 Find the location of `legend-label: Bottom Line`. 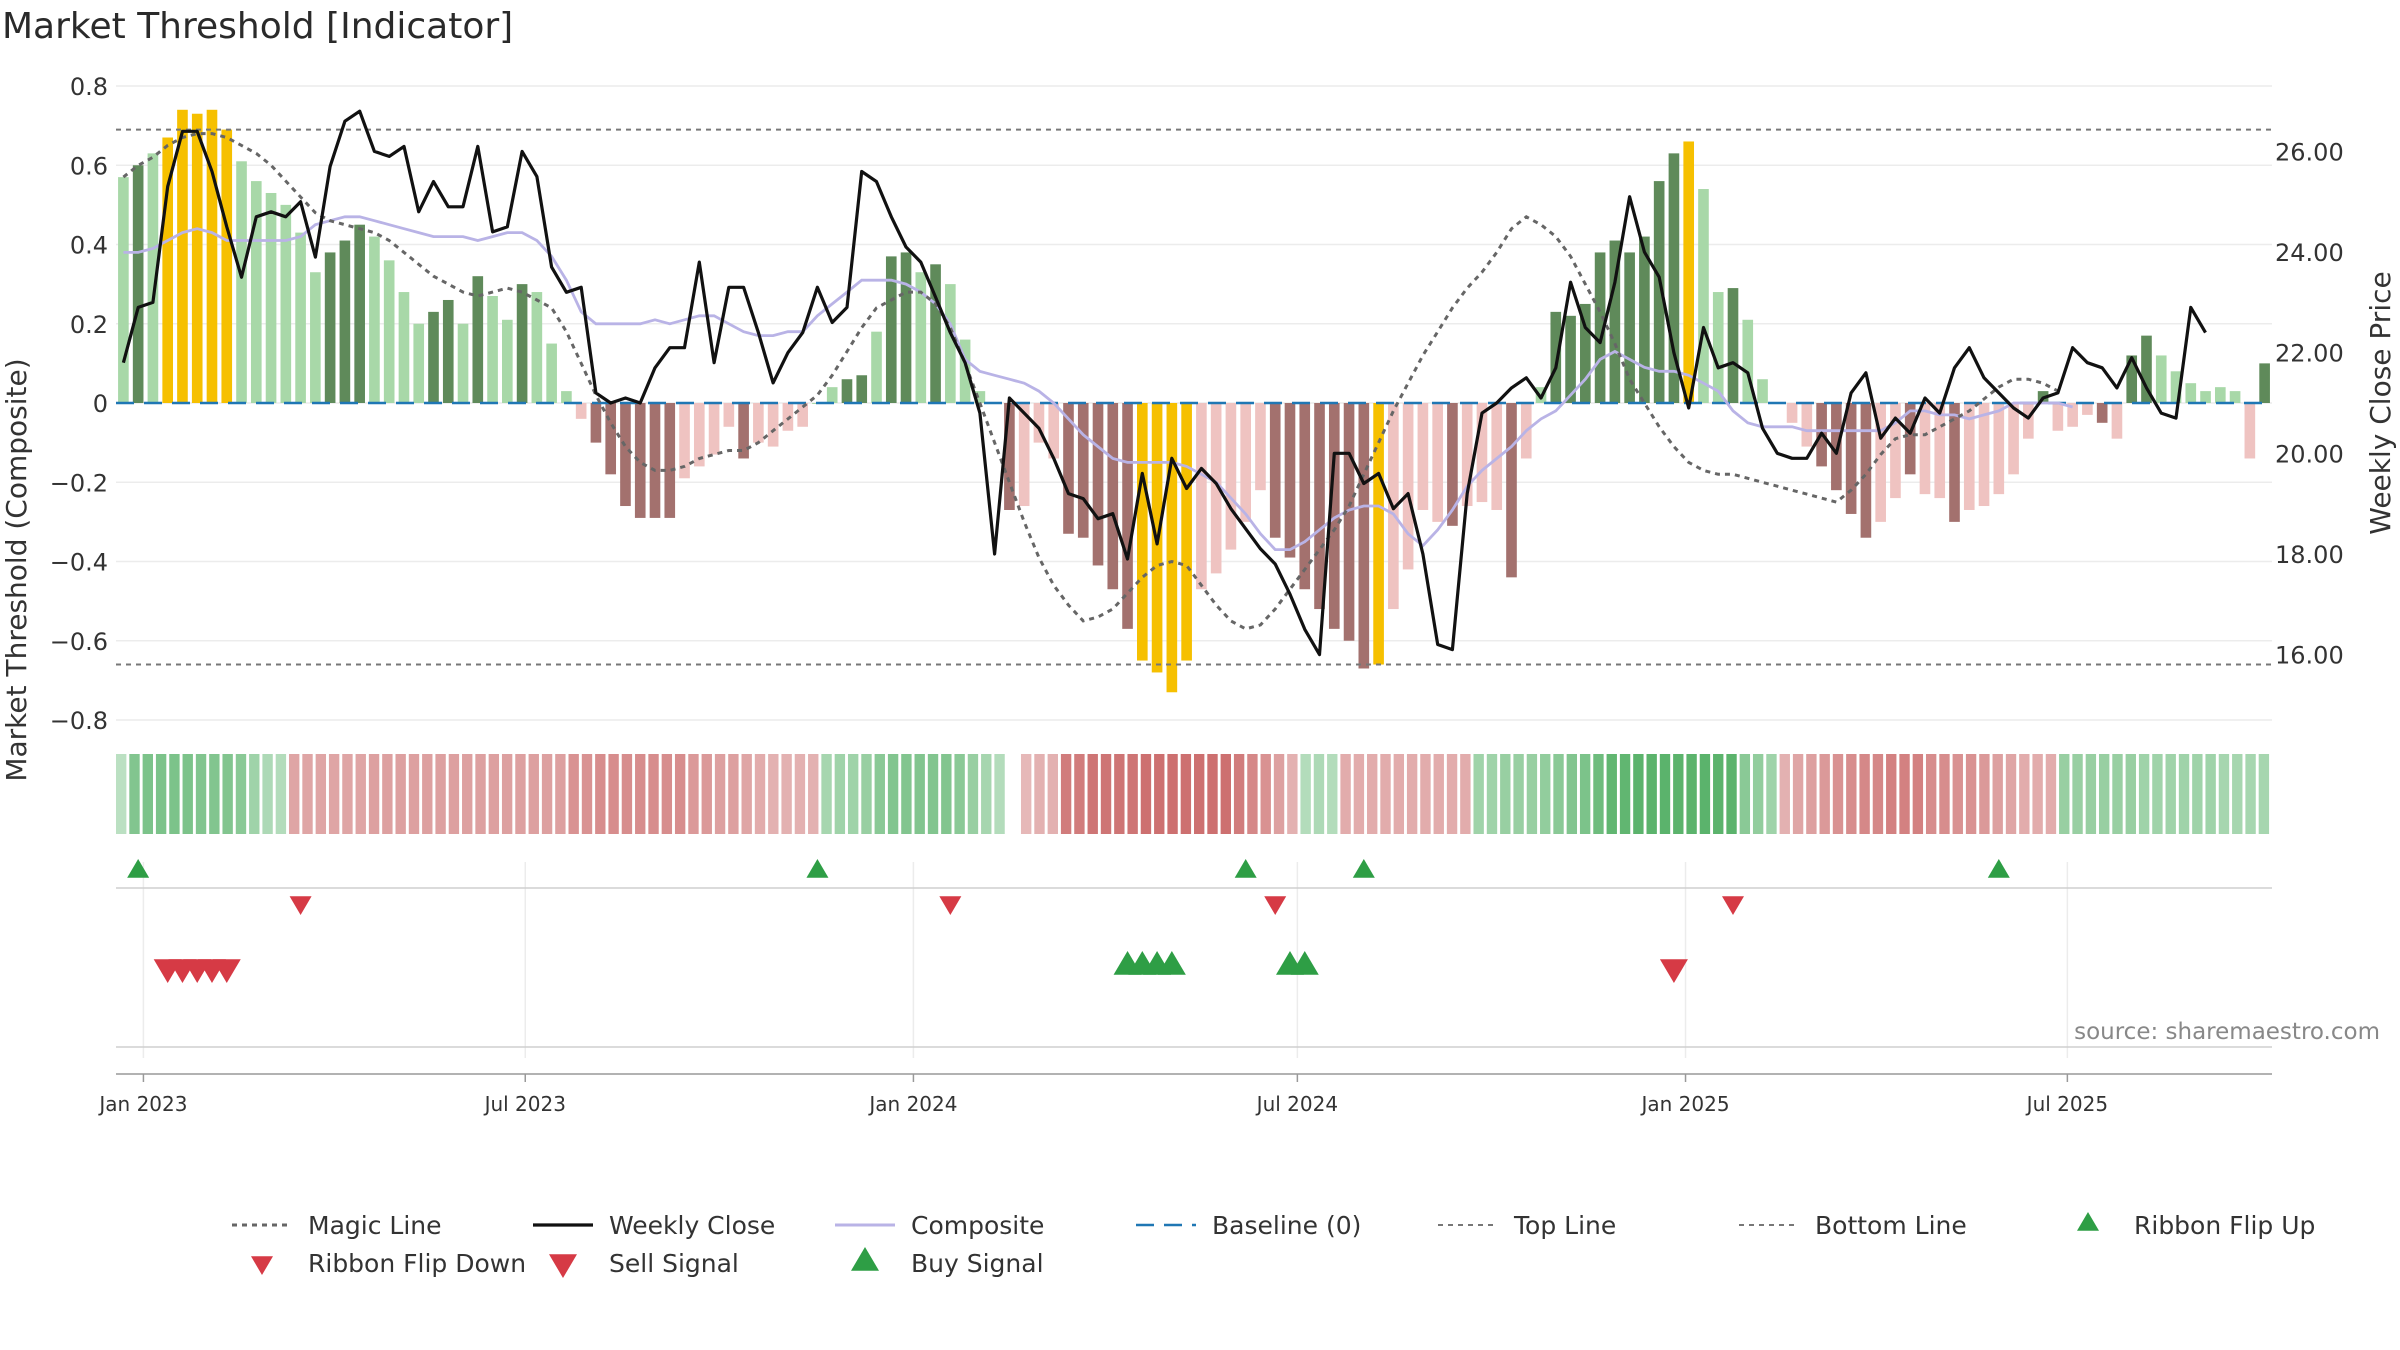

legend-label: Bottom Line is located at coordinates (1891, 1225).